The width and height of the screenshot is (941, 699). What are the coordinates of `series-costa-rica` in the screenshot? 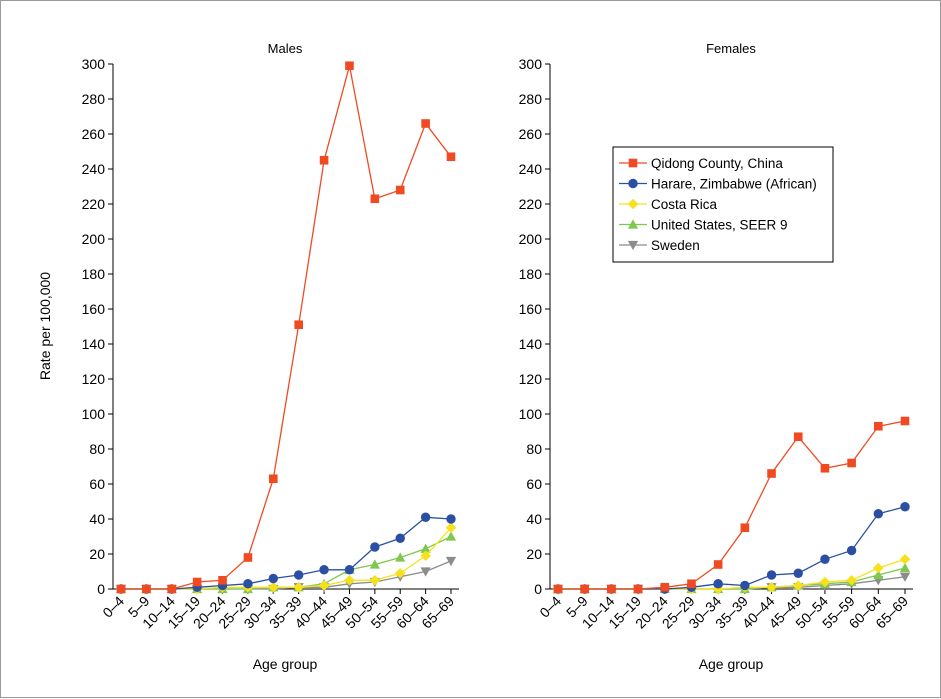 It's located at (731, 574).